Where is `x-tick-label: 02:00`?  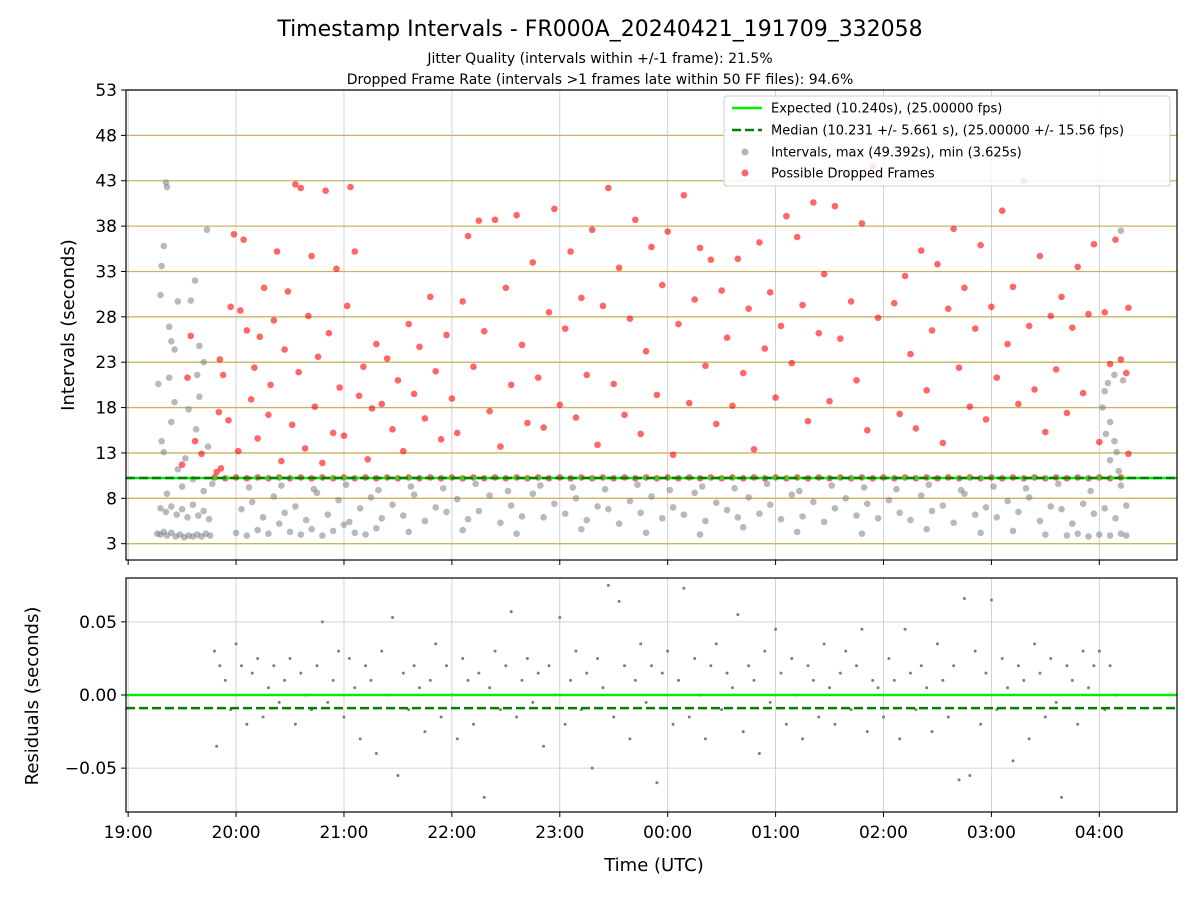
x-tick-label: 02:00 is located at coordinates (883, 833).